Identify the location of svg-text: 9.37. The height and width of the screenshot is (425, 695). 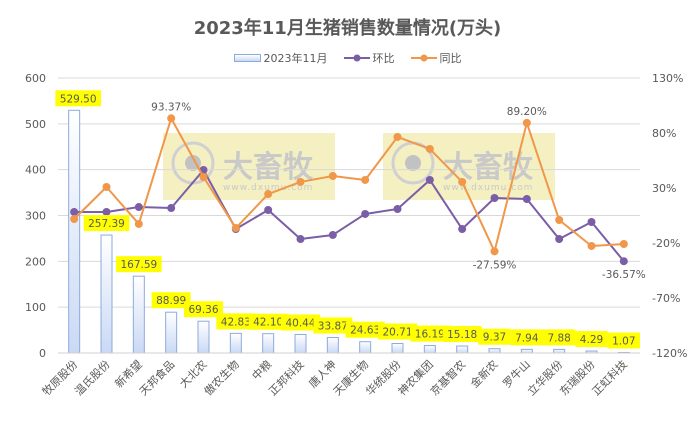
(494, 338).